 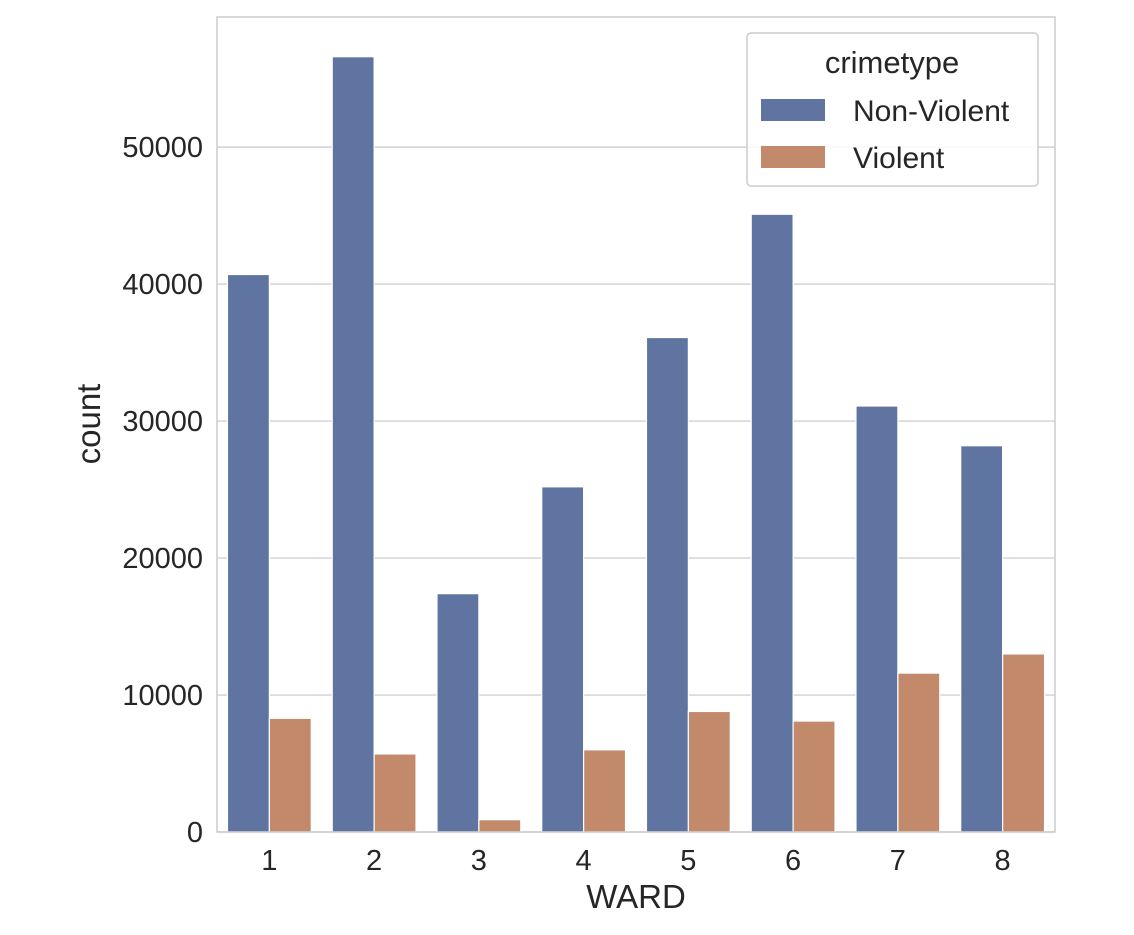 What do you see at coordinates (584, 861) in the screenshot?
I see `x-tick-label: 4` at bounding box center [584, 861].